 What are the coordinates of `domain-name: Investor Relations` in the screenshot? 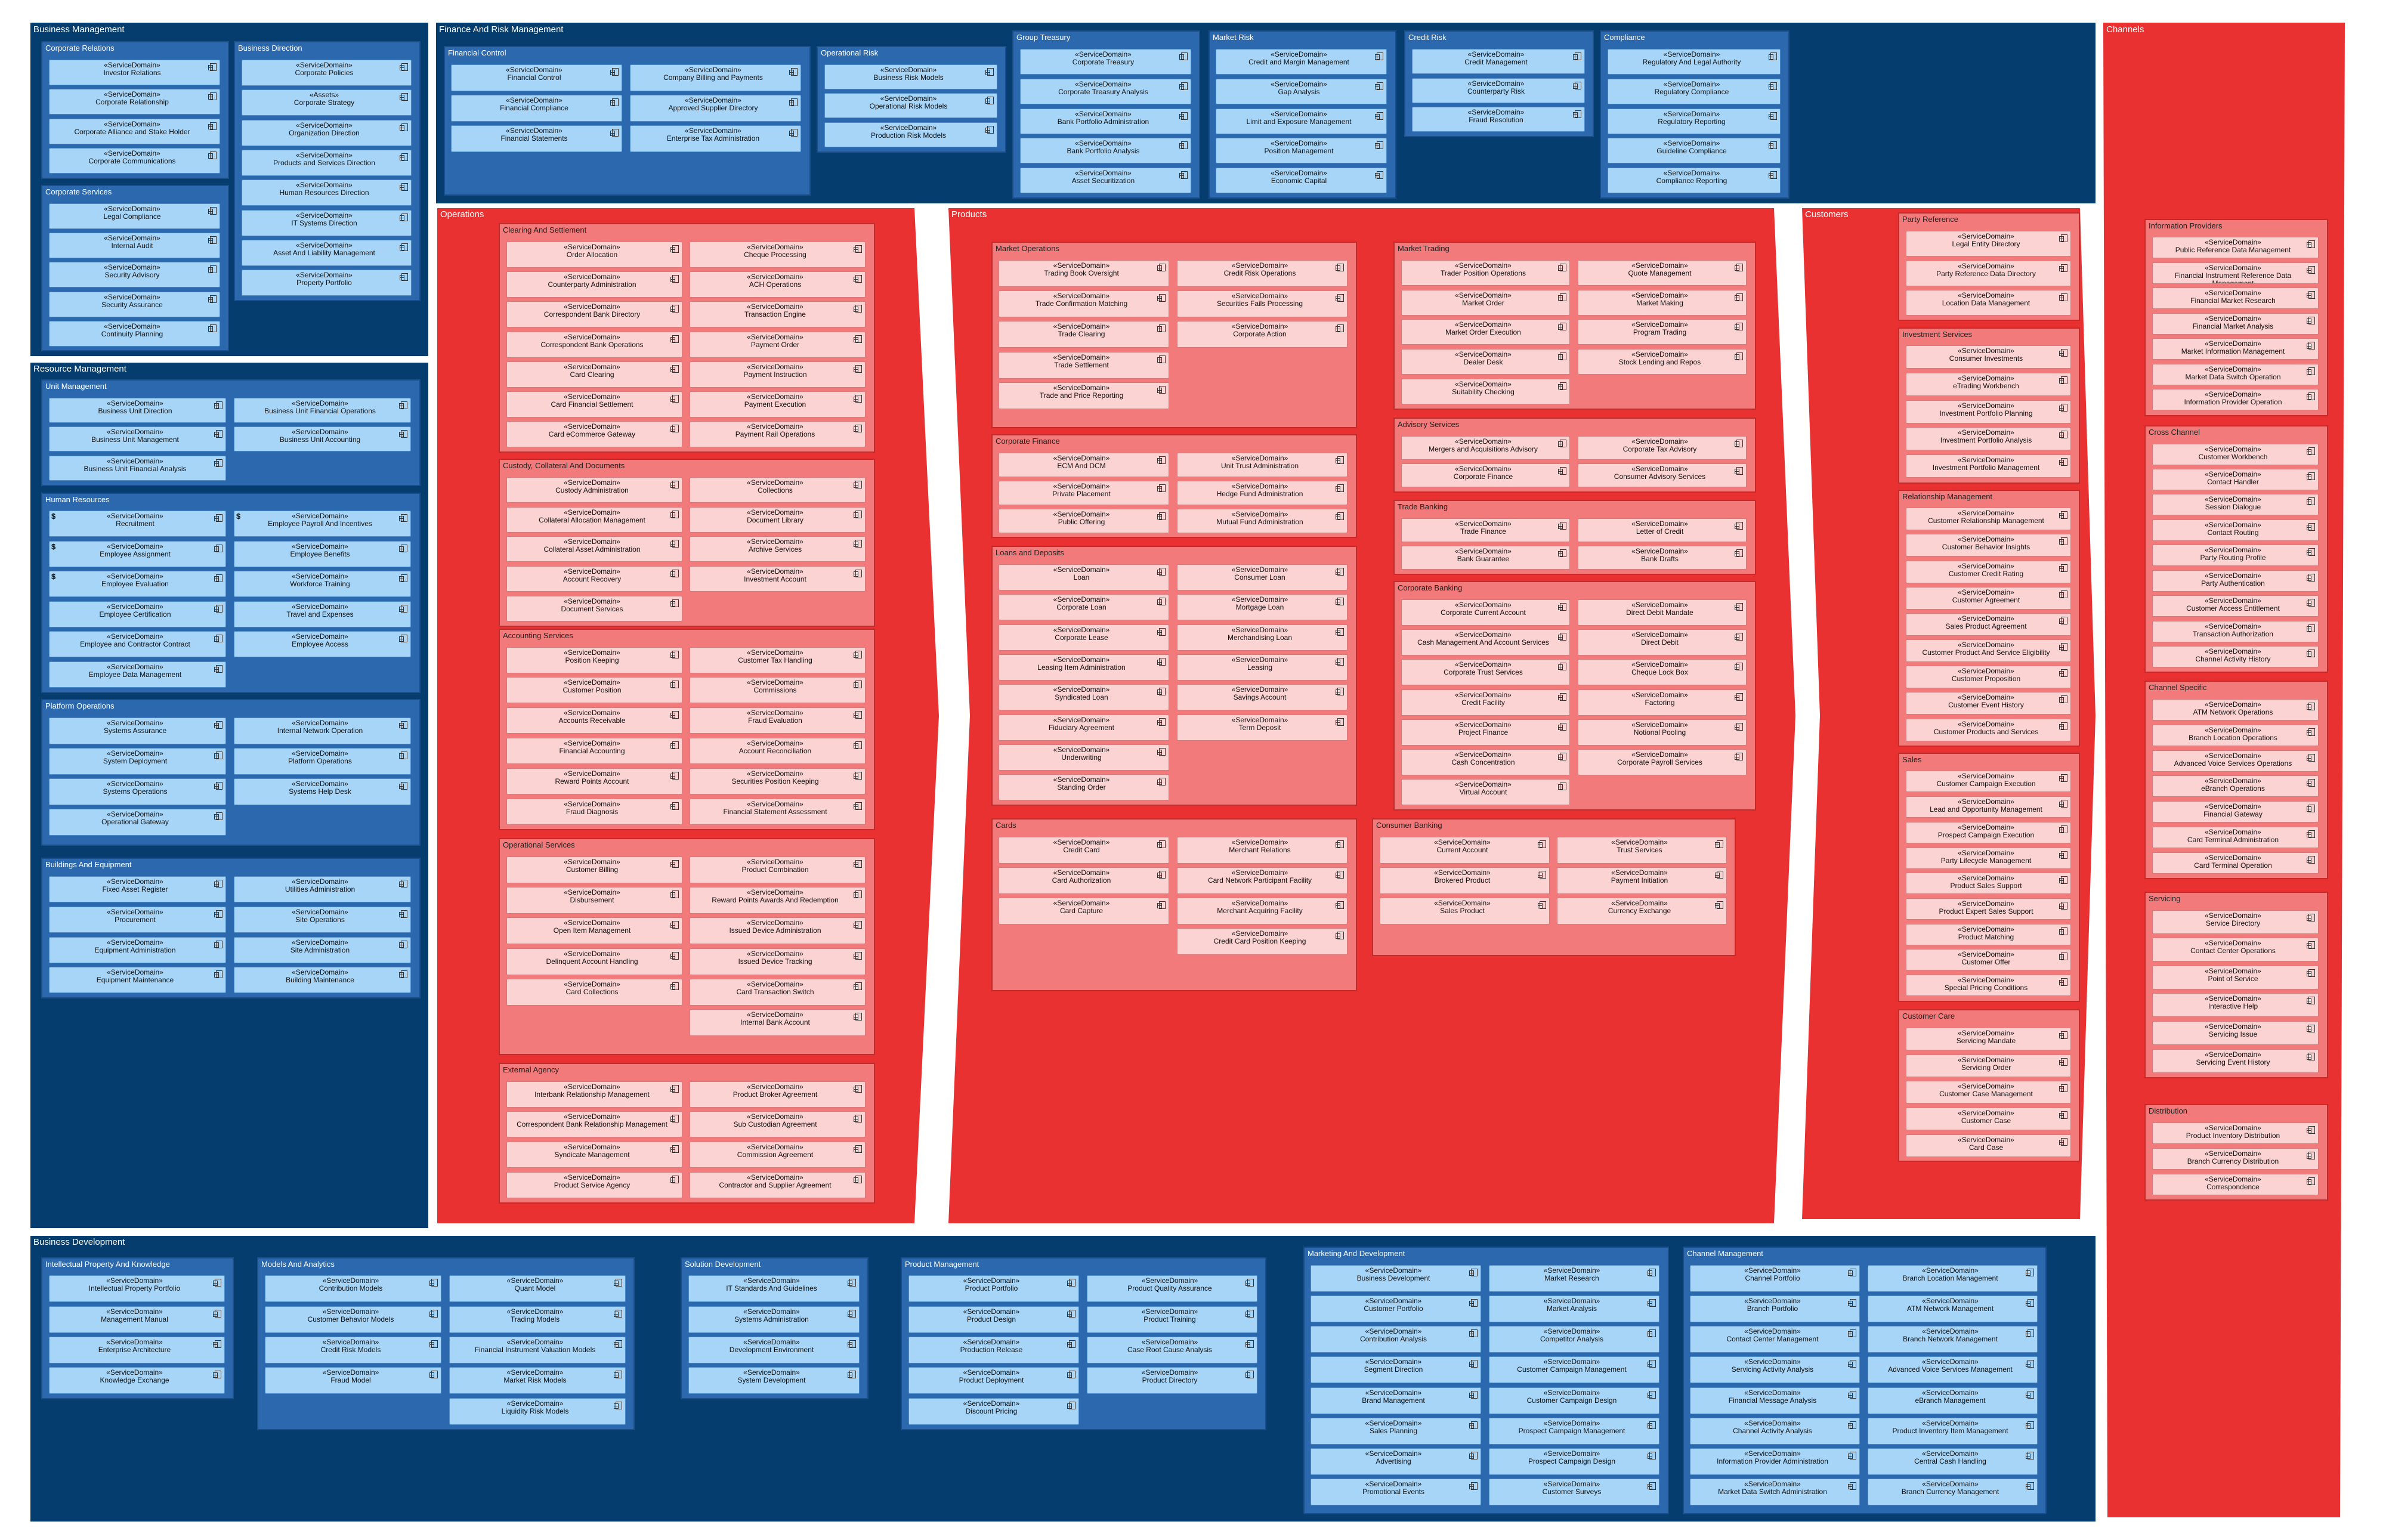 It's located at (132, 73).